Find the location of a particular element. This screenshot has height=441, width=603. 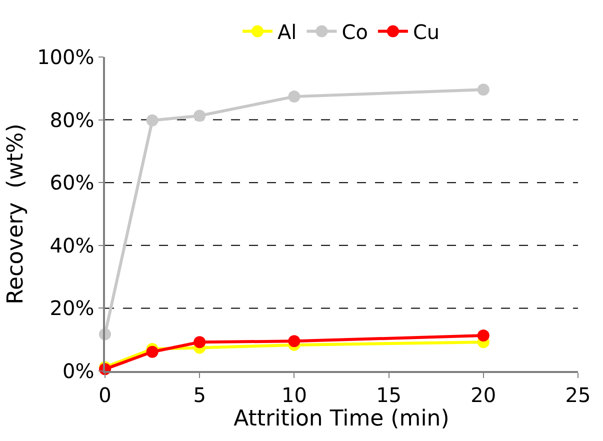

legend-label: Cu is located at coordinates (426, 32).